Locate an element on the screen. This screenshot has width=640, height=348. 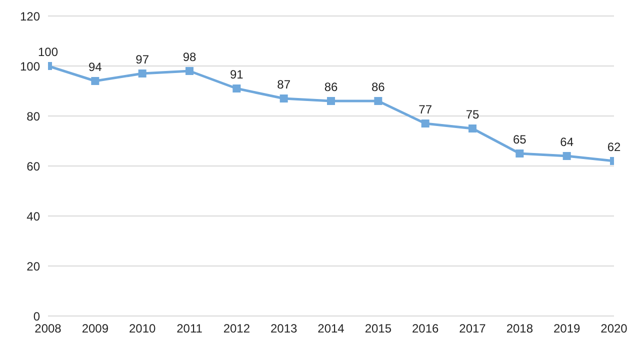
data-label: 75 is located at coordinates (473, 115).